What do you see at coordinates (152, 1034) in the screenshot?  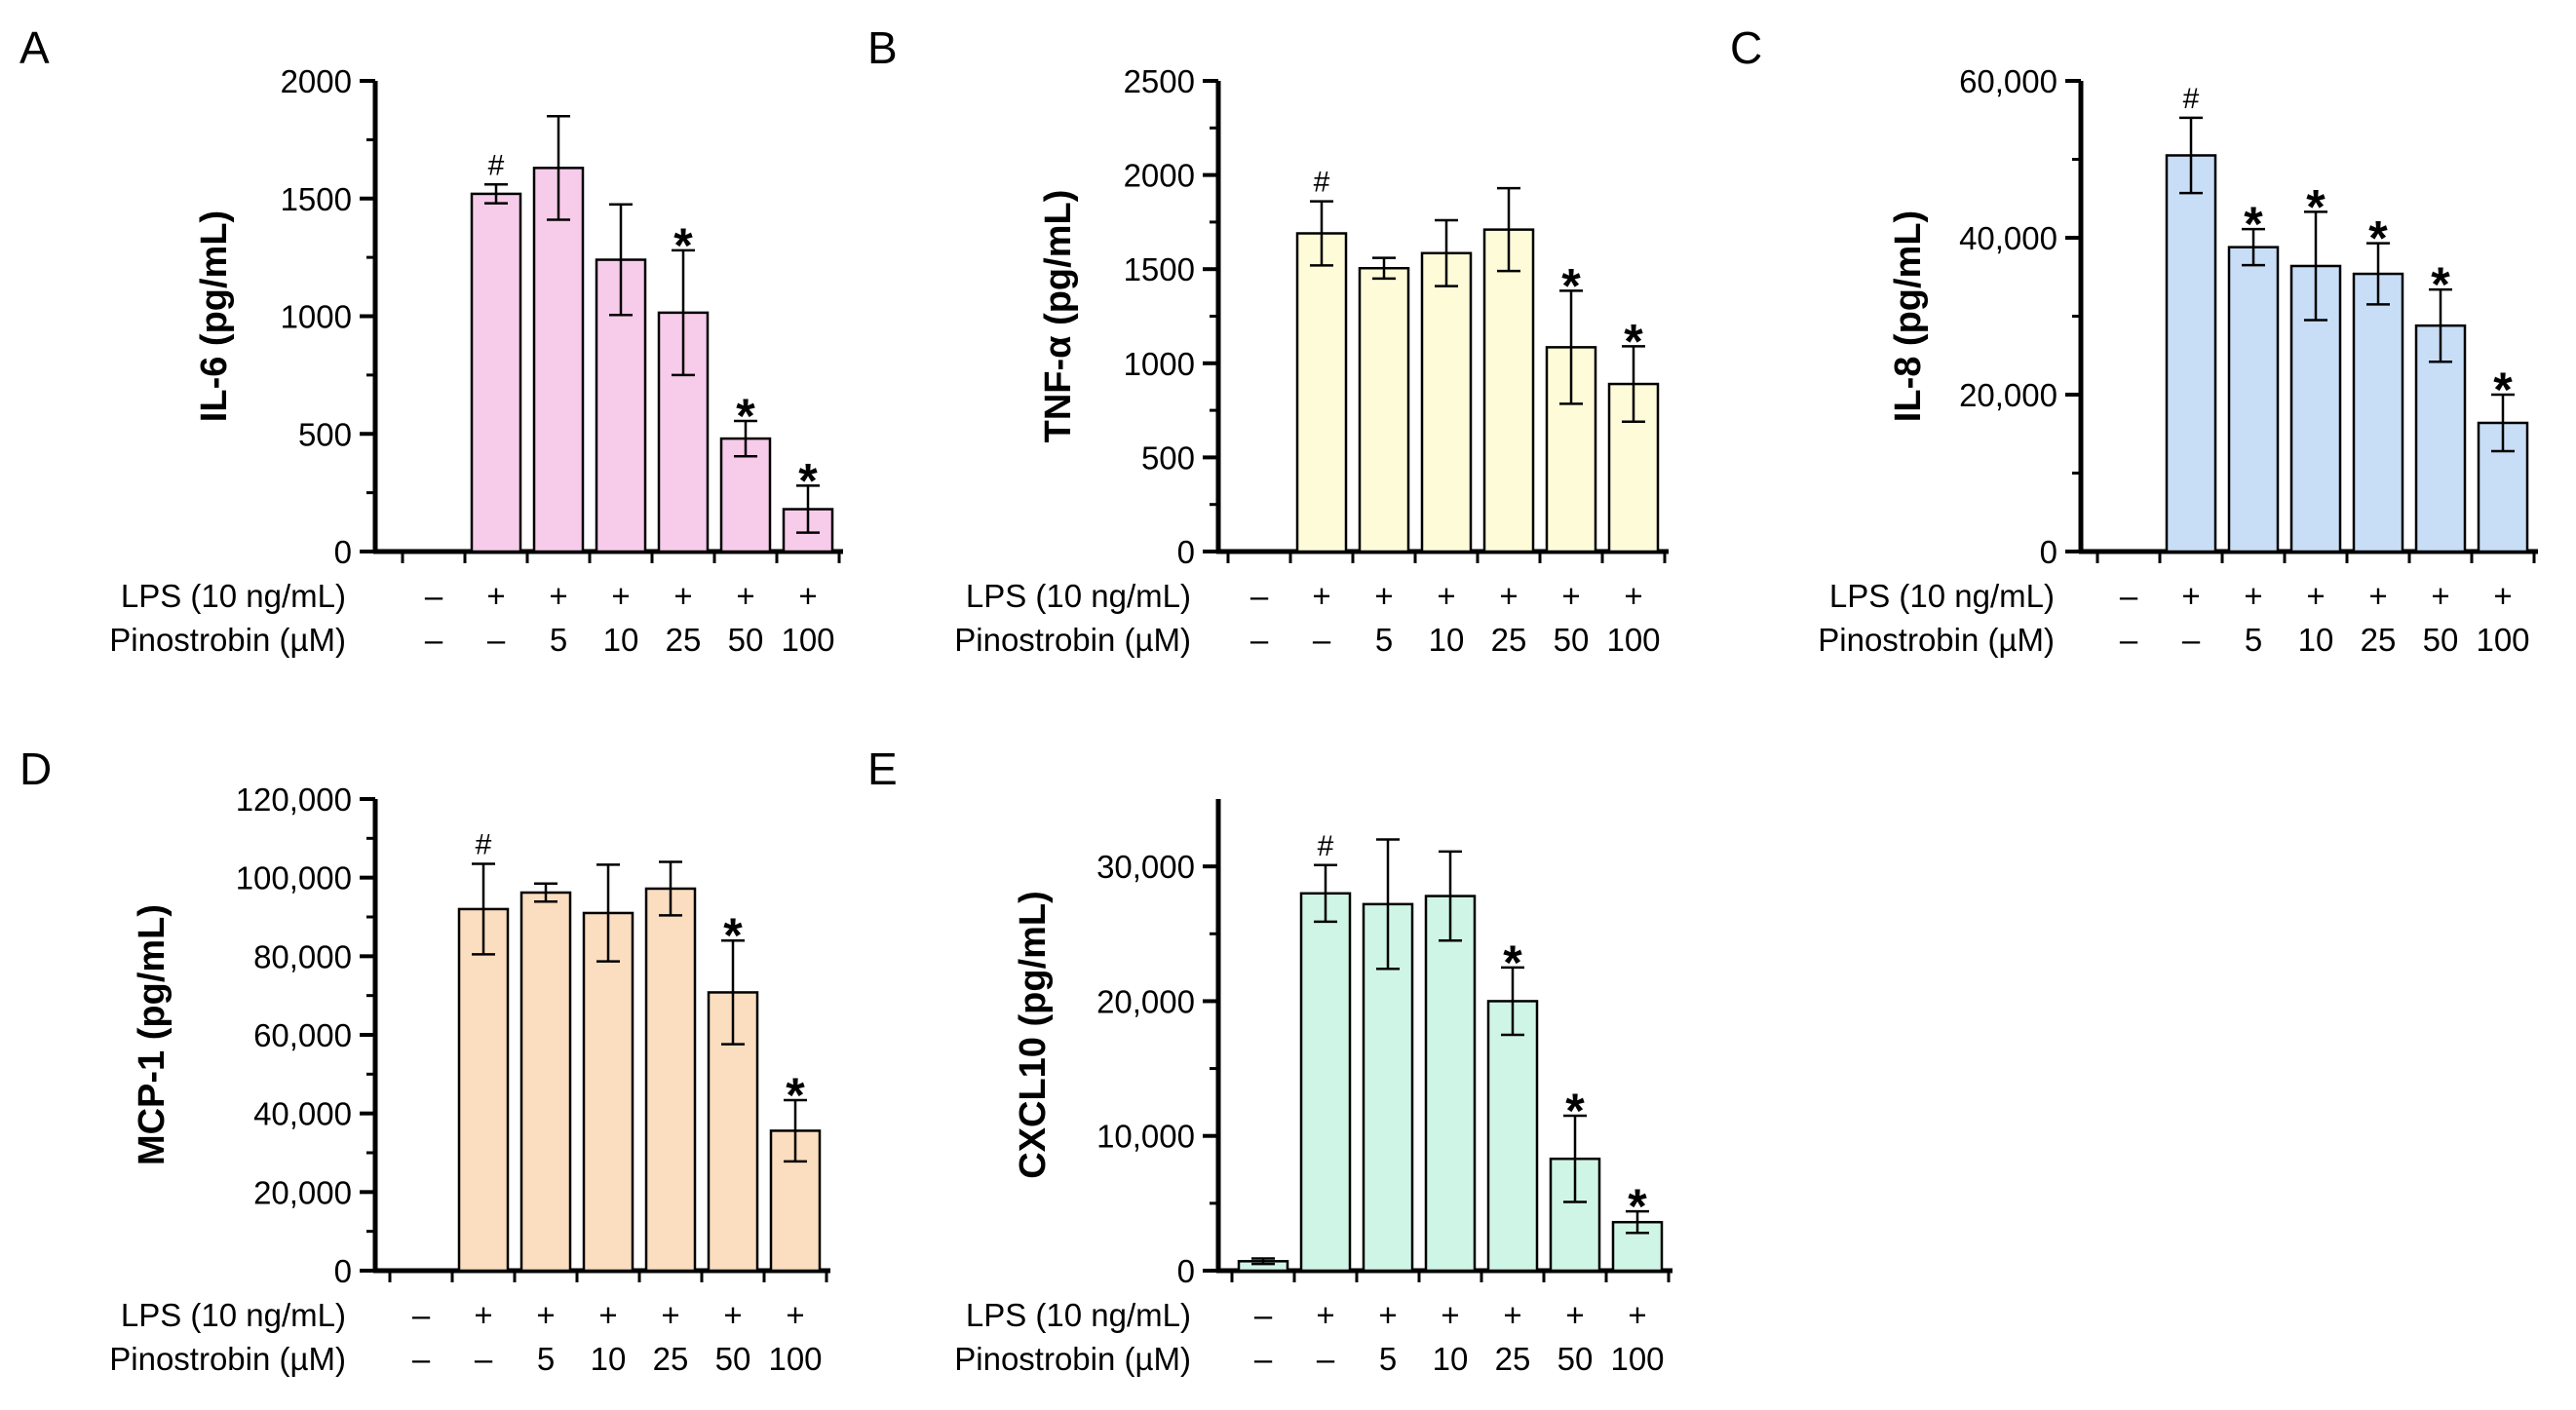 I see `y-axis-title: MCP-1 (pg/mL)` at bounding box center [152, 1034].